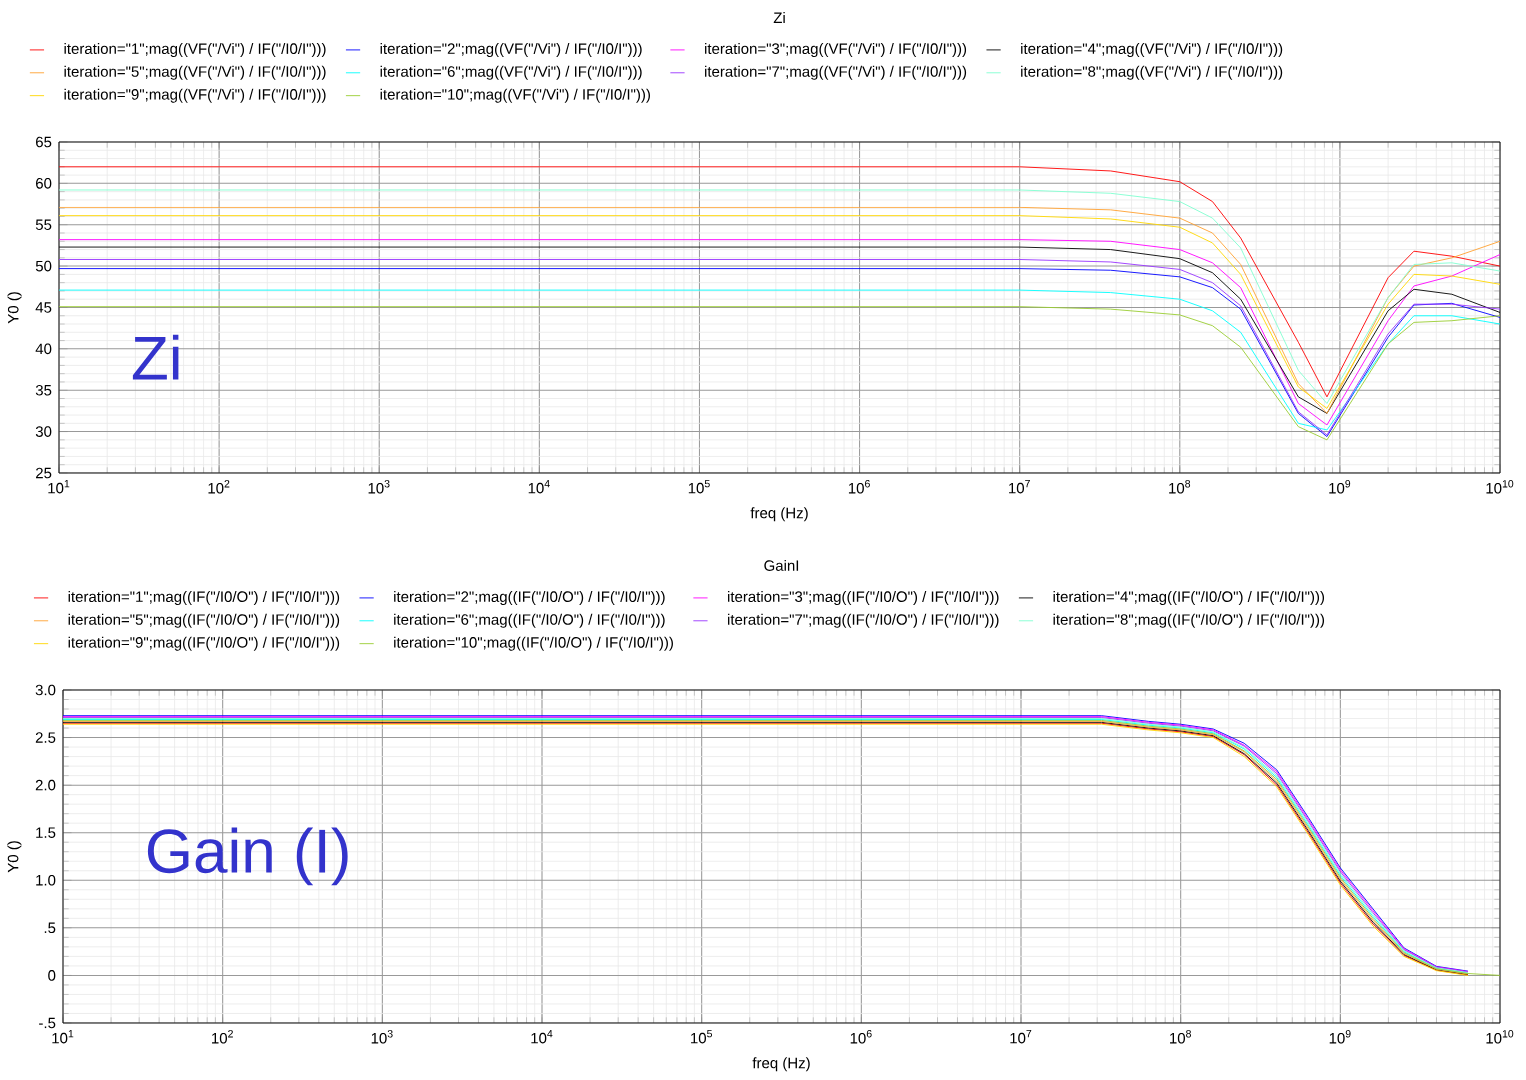  I want to click on y-tick-label: -.5, so click(47, 1023).